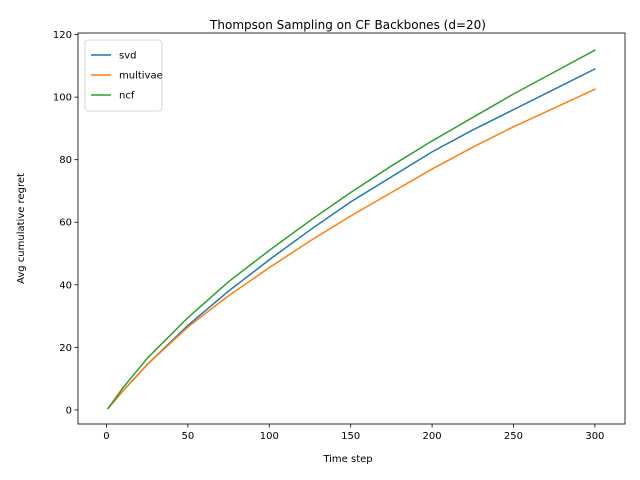 This screenshot has height=480, width=640. I want to click on legend-frame, so click(123, 75).